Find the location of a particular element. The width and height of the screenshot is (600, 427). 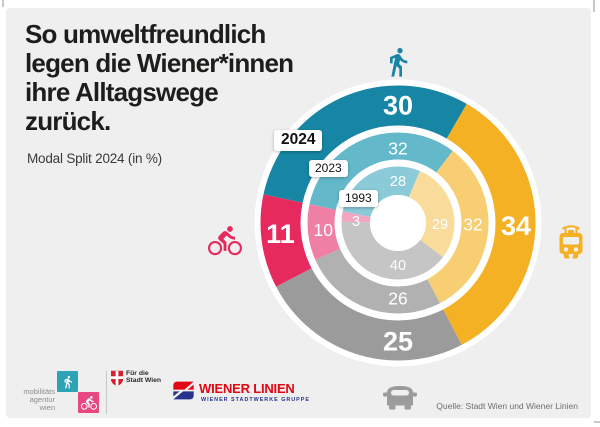

mobilitaetsagentur-bike-square is located at coordinates (88, 402).